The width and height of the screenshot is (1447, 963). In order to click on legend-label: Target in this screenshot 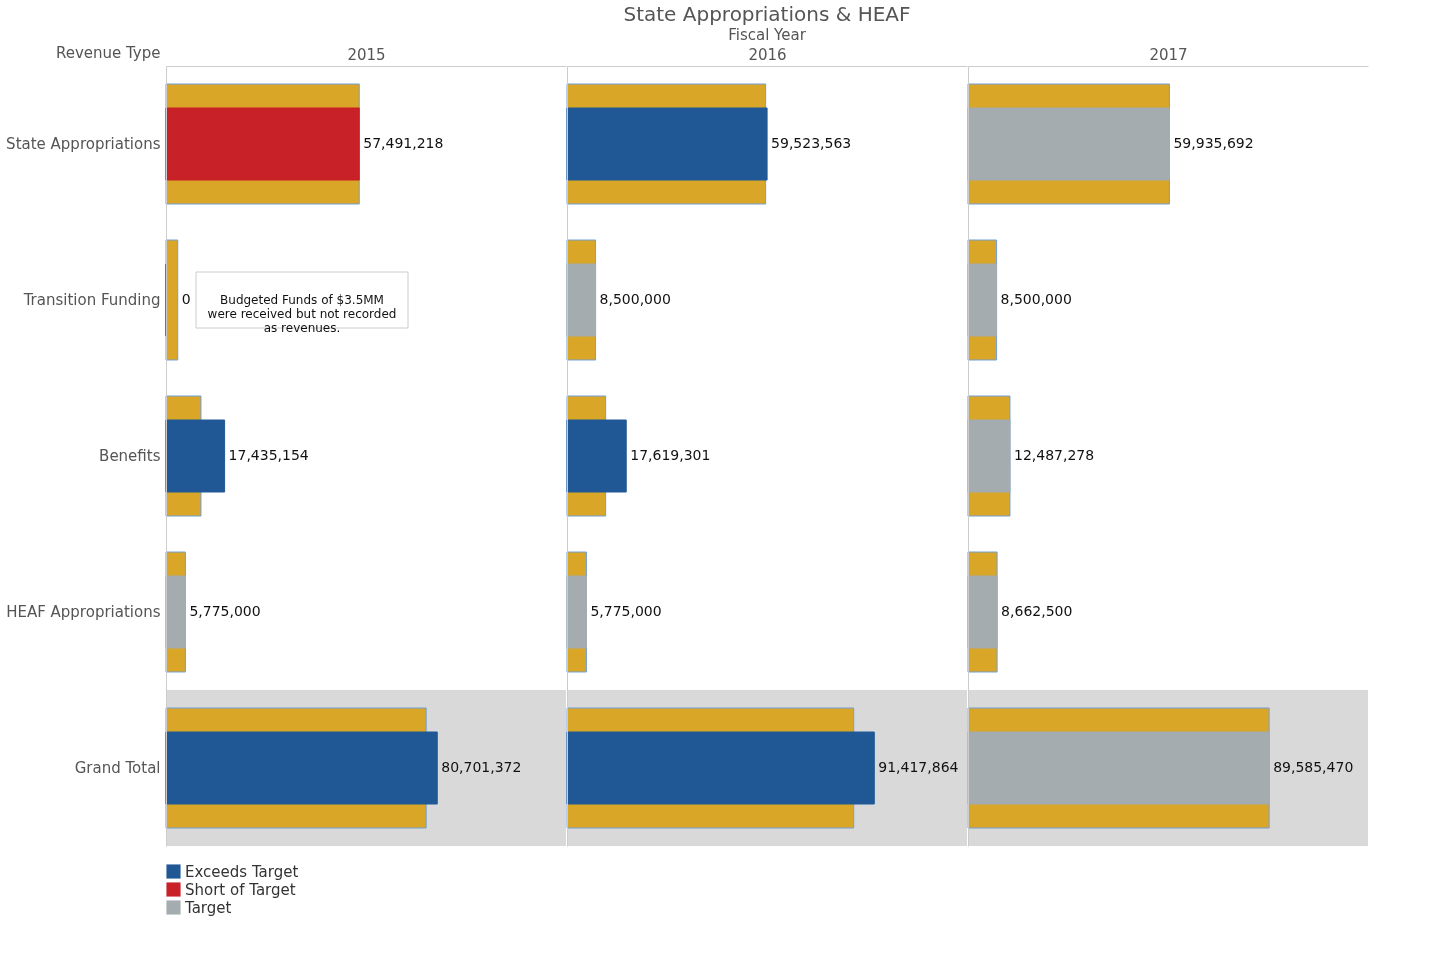, I will do `click(208, 907)`.